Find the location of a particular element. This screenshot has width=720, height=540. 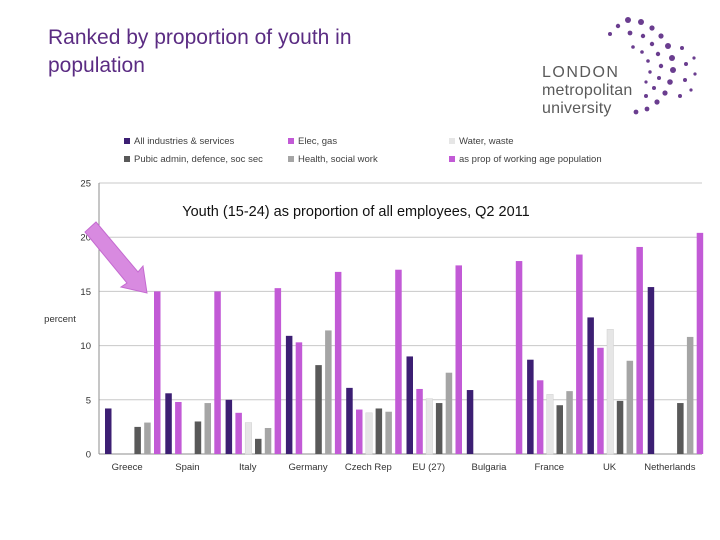

university-logo: LONDON metropolitan university is located at coordinates (628, 70).